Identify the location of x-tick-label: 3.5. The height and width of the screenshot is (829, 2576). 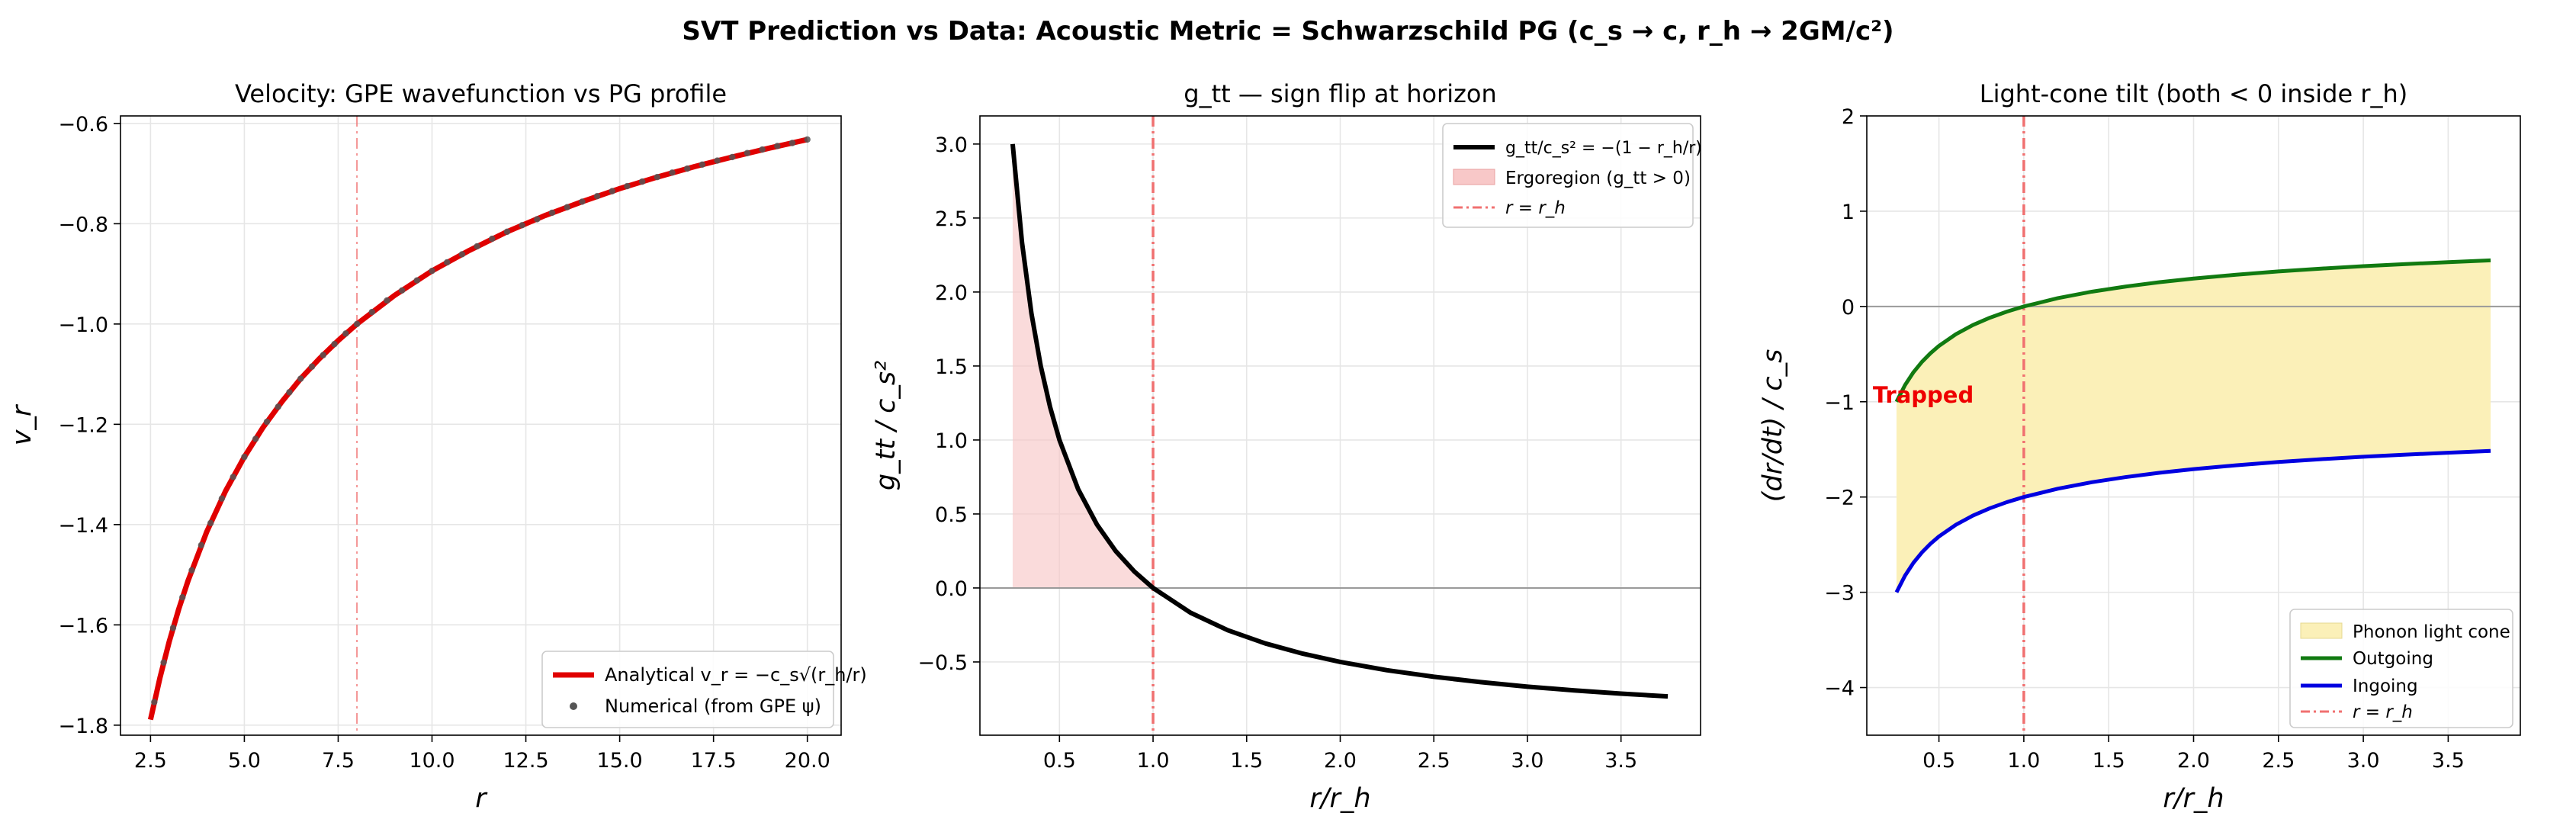
(2448, 761).